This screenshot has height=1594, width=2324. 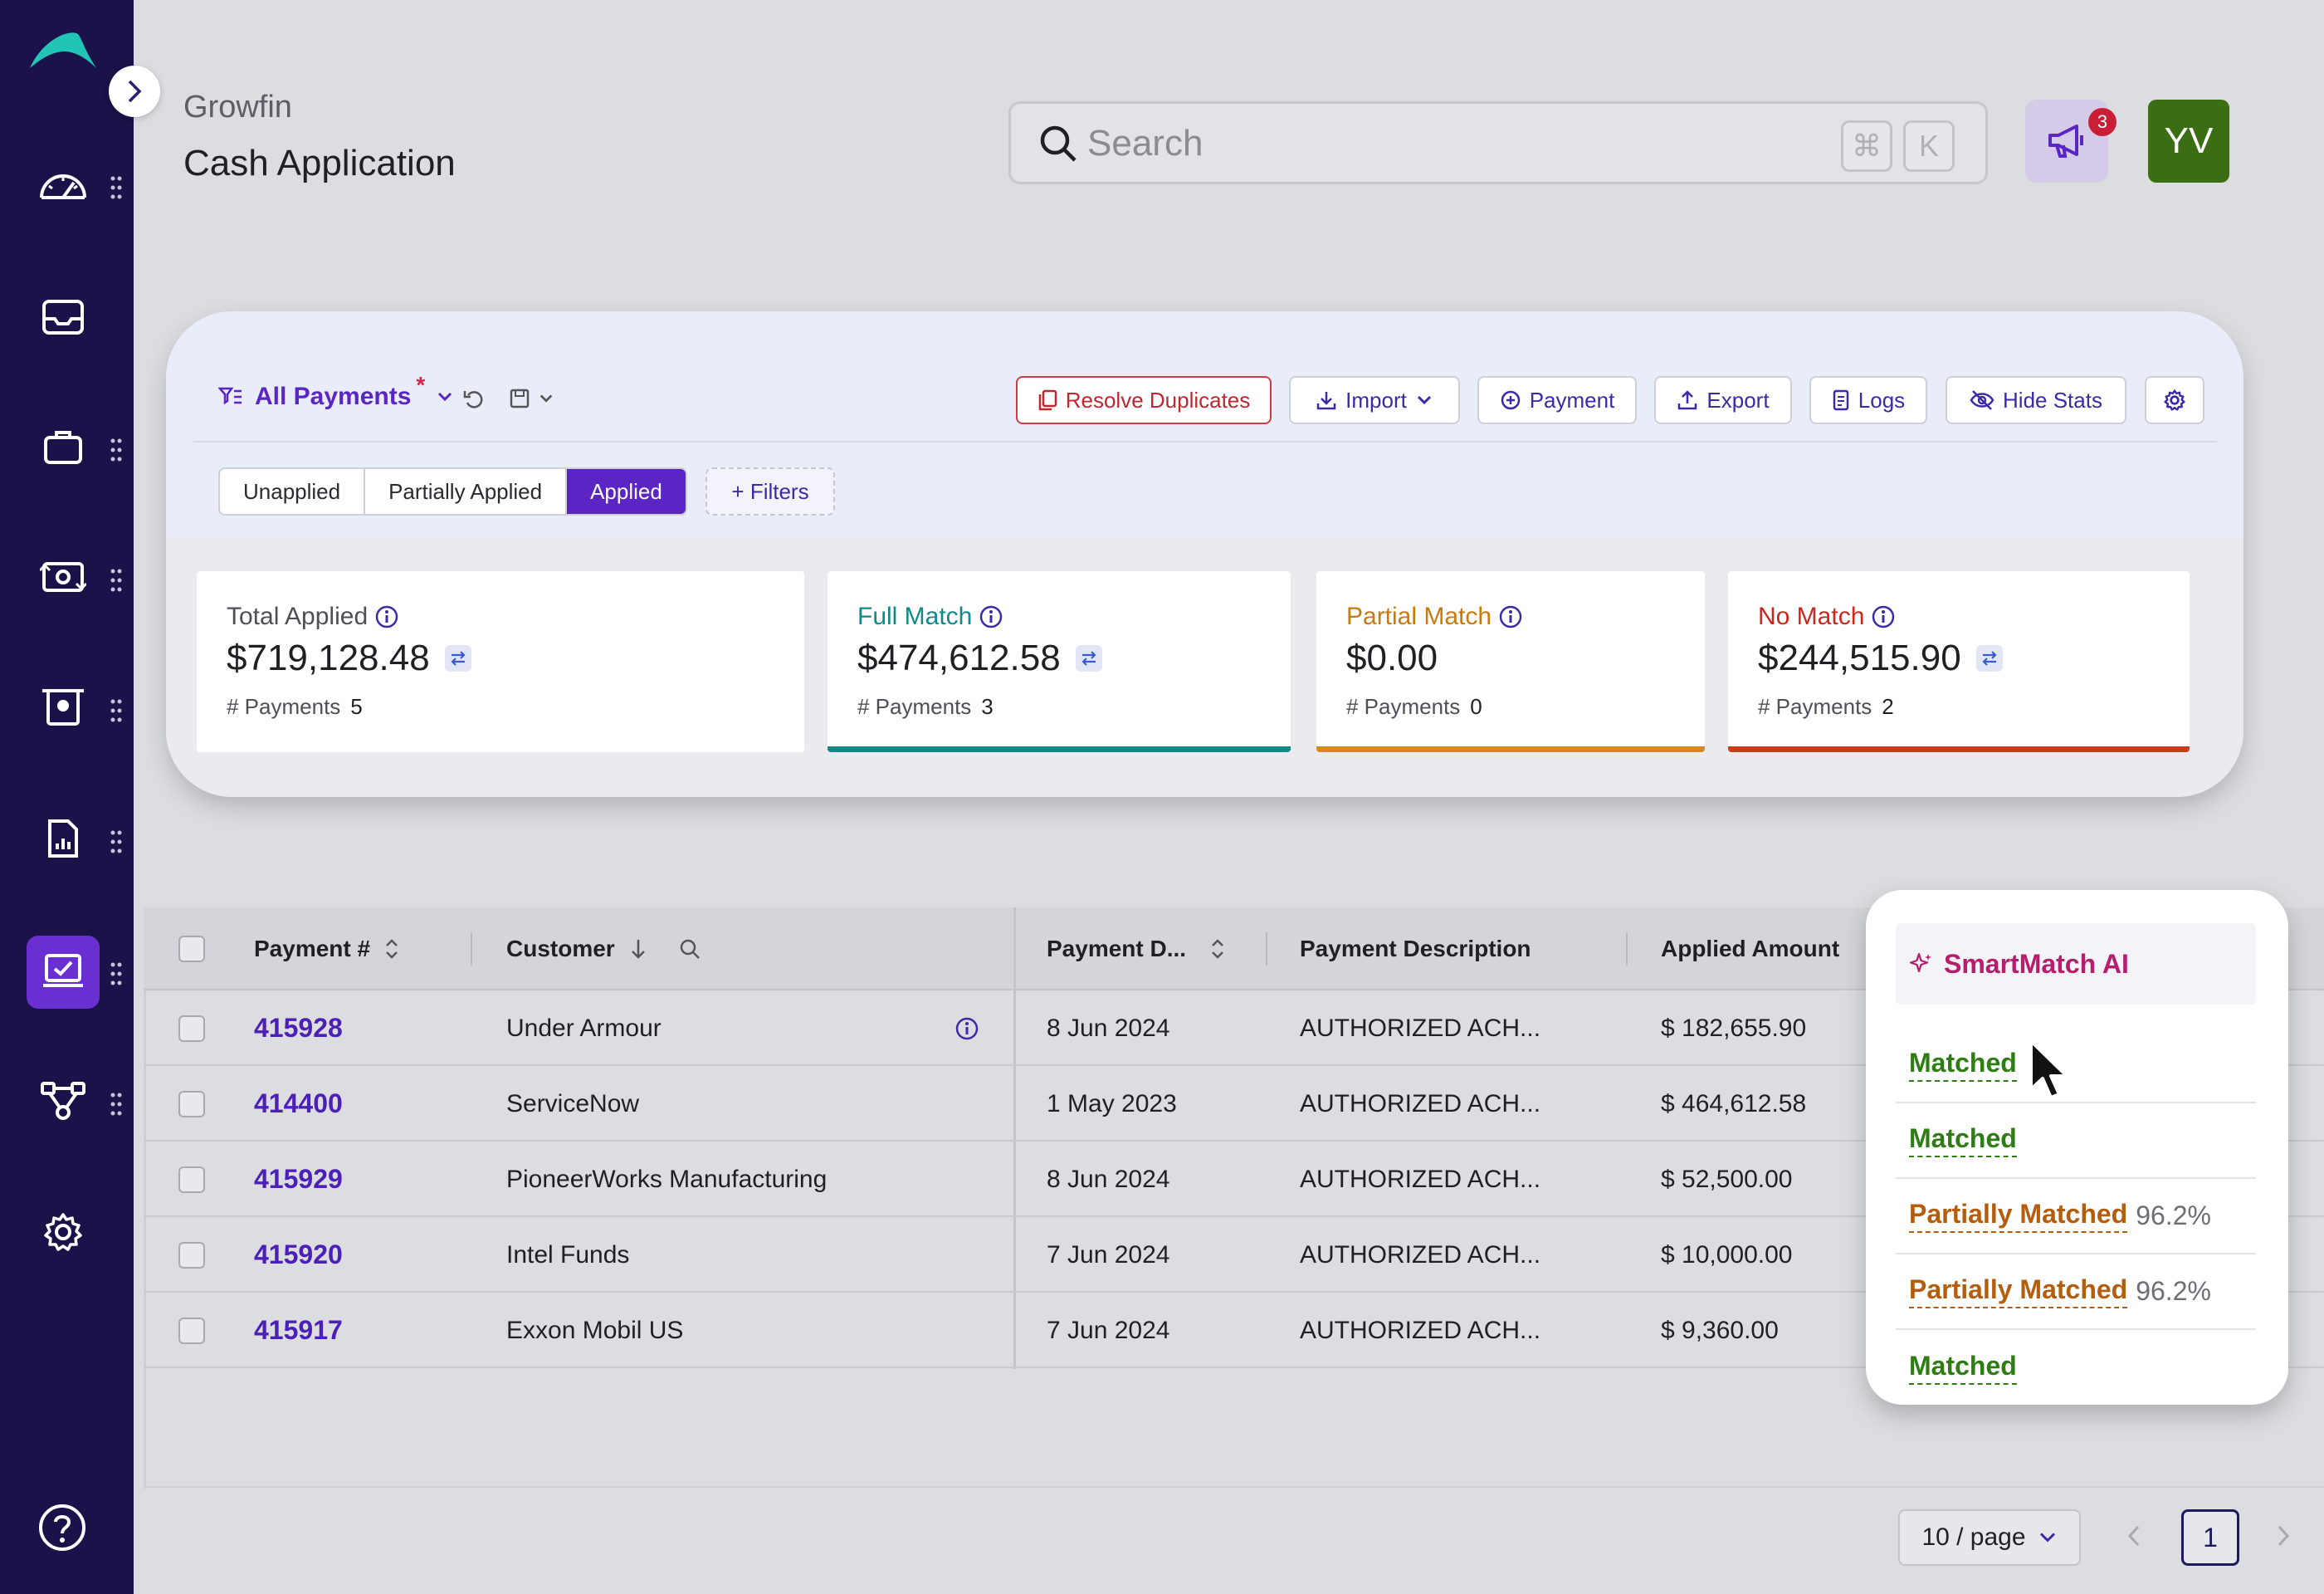 I want to click on customer-info-icon, so click(x=967, y=1028).